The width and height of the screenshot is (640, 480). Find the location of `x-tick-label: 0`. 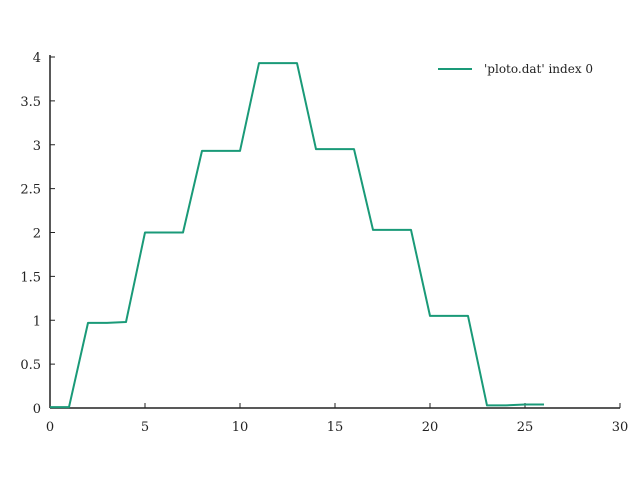

x-tick-label: 0 is located at coordinates (50, 427).